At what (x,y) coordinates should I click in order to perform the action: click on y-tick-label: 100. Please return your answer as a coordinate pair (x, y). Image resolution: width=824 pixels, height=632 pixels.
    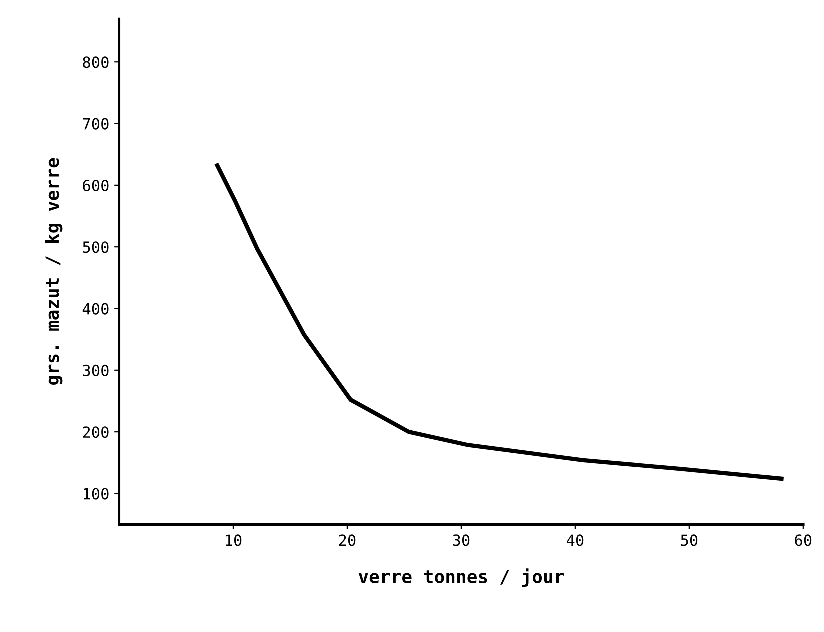
    Looking at the image, I should click on (96, 494).